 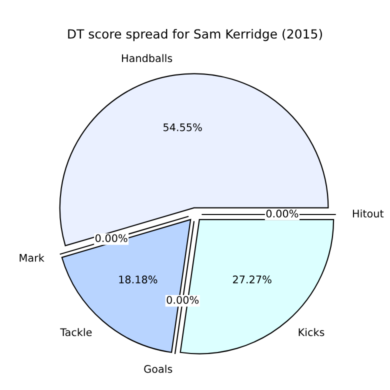 What do you see at coordinates (138, 280) in the screenshot?
I see `data-label: 18.18%` at bounding box center [138, 280].